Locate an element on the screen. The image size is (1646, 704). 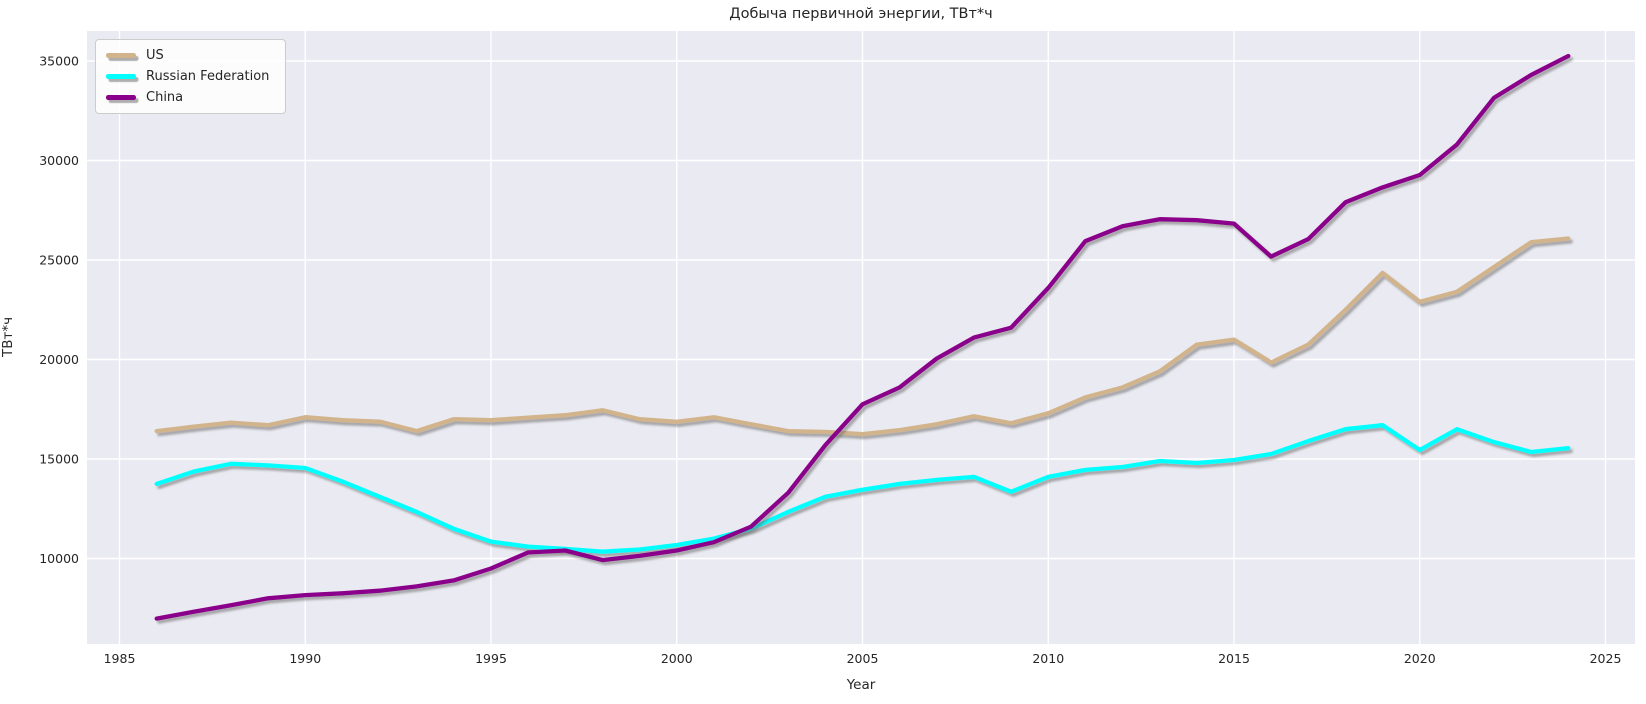
legend-entry-russia: Russian Federation is located at coordinates (187, 76).